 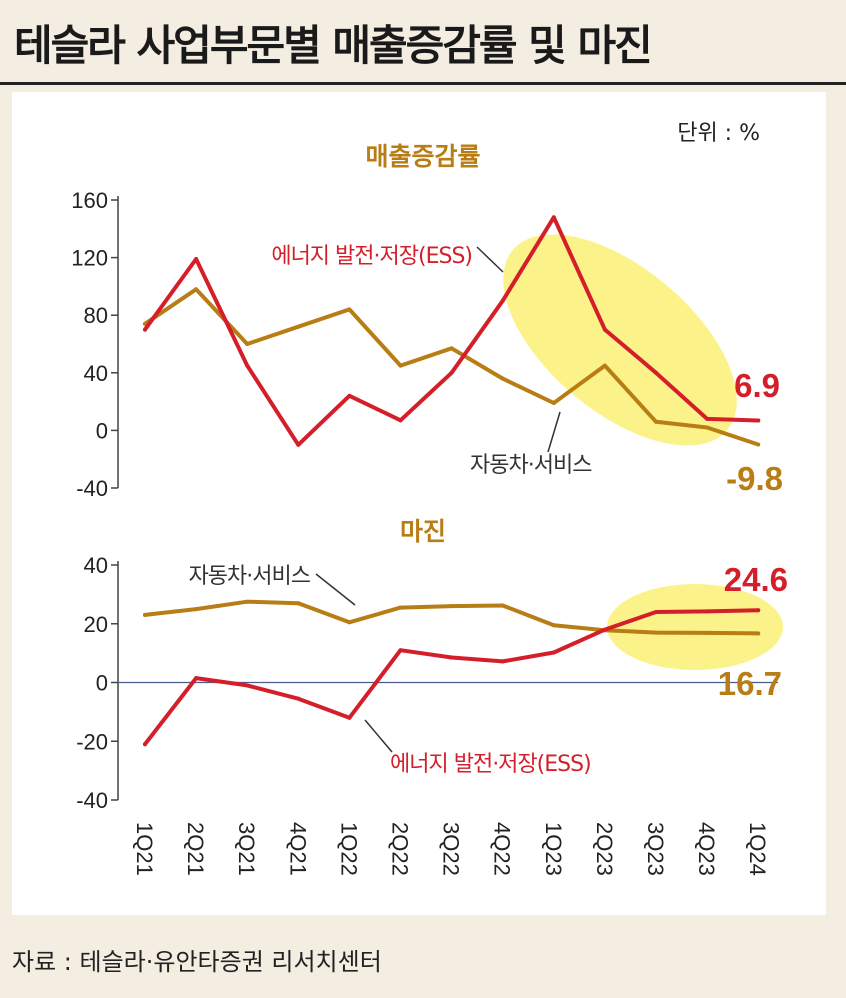 What do you see at coordinates (96, 315) in the screenshot?
I see `growth-y-tick-label: 80` at bounding box center [96, 315].